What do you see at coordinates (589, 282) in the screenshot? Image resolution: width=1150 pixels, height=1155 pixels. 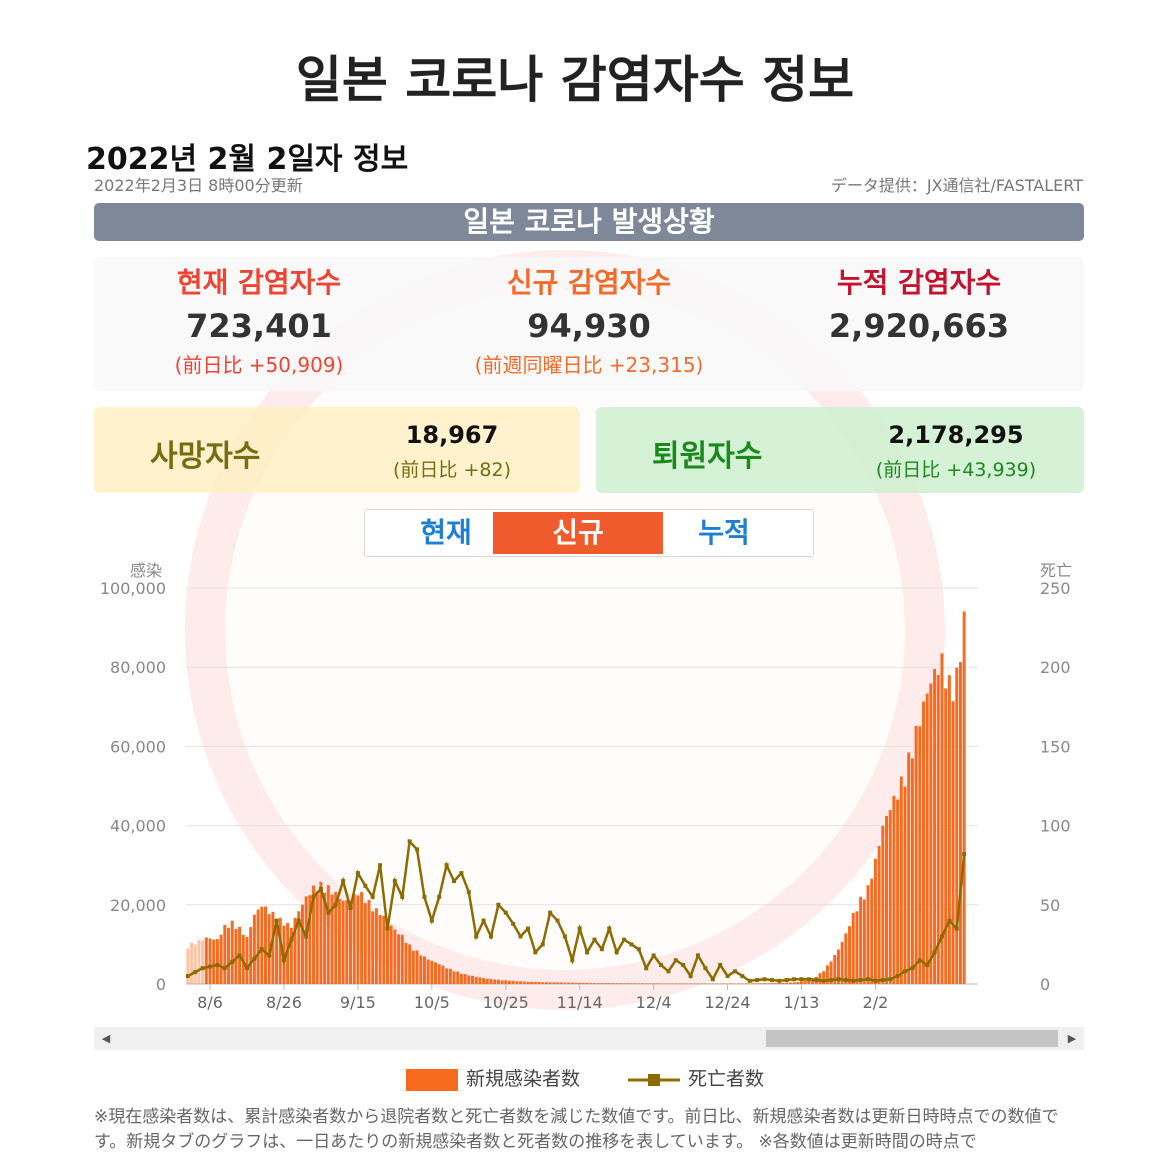 I see `stat-new-label: 신규 감염자수` at bounding box center [589, 282].